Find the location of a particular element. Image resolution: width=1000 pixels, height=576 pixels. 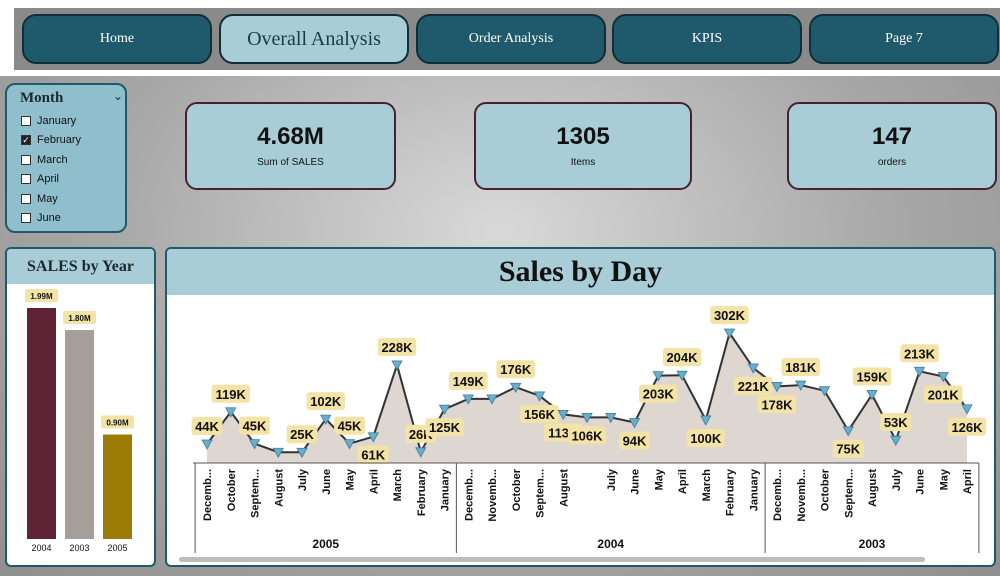

data-label: 125K is located at coordinates (445, 427).